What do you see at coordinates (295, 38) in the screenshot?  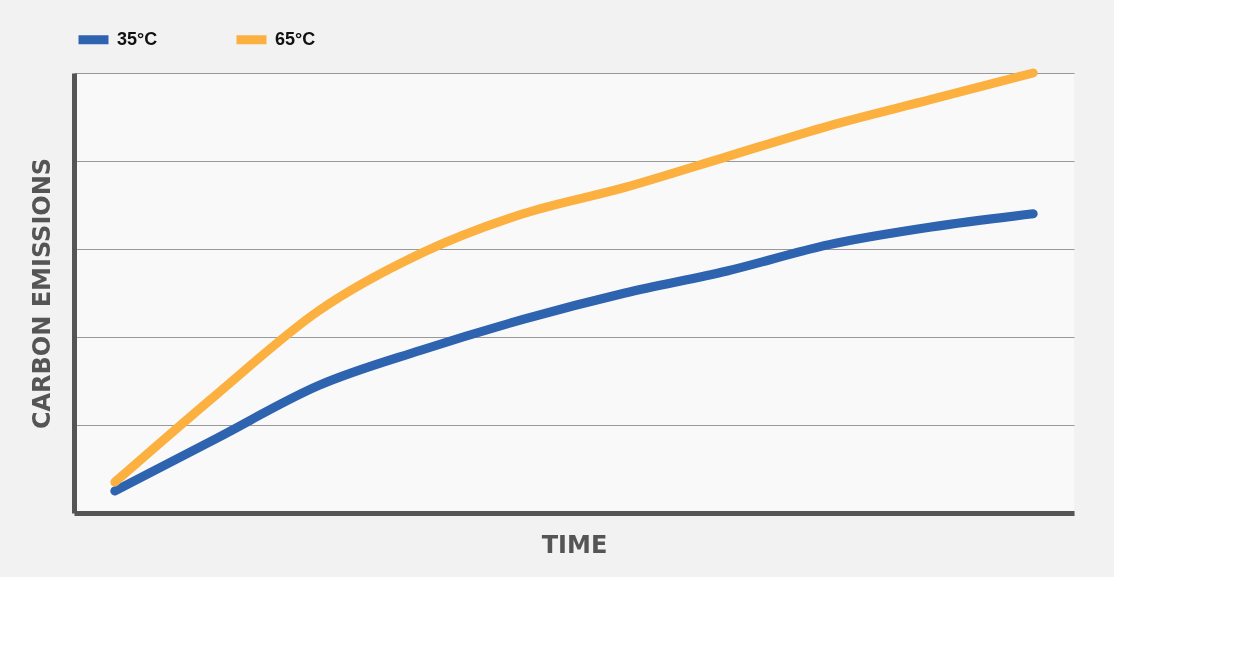 I see `legend-label: 65°C` at bounding box center [295, 38].